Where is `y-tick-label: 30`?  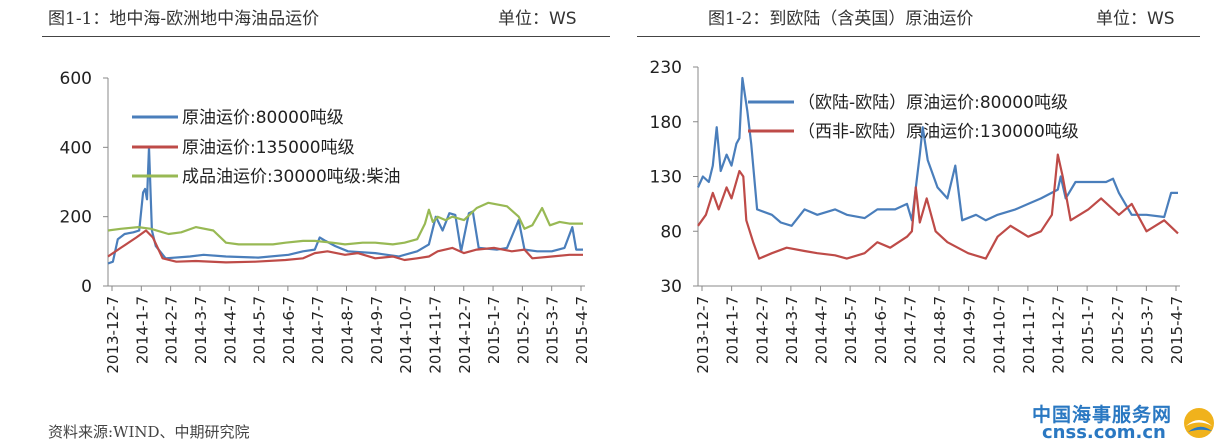
y-tick-label: 30 is located at coordinates (671, 287).